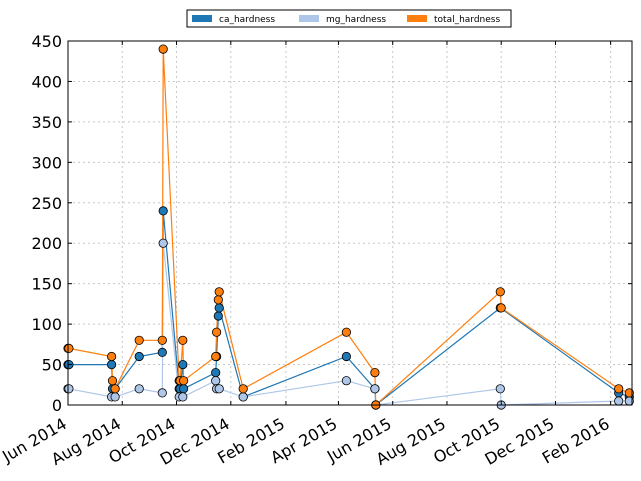 The width and height of the screenshot is (641, 481). Describe the element at coordinates (46, 324) in the screenshot. I see `y-tick-label: 100` at that location.